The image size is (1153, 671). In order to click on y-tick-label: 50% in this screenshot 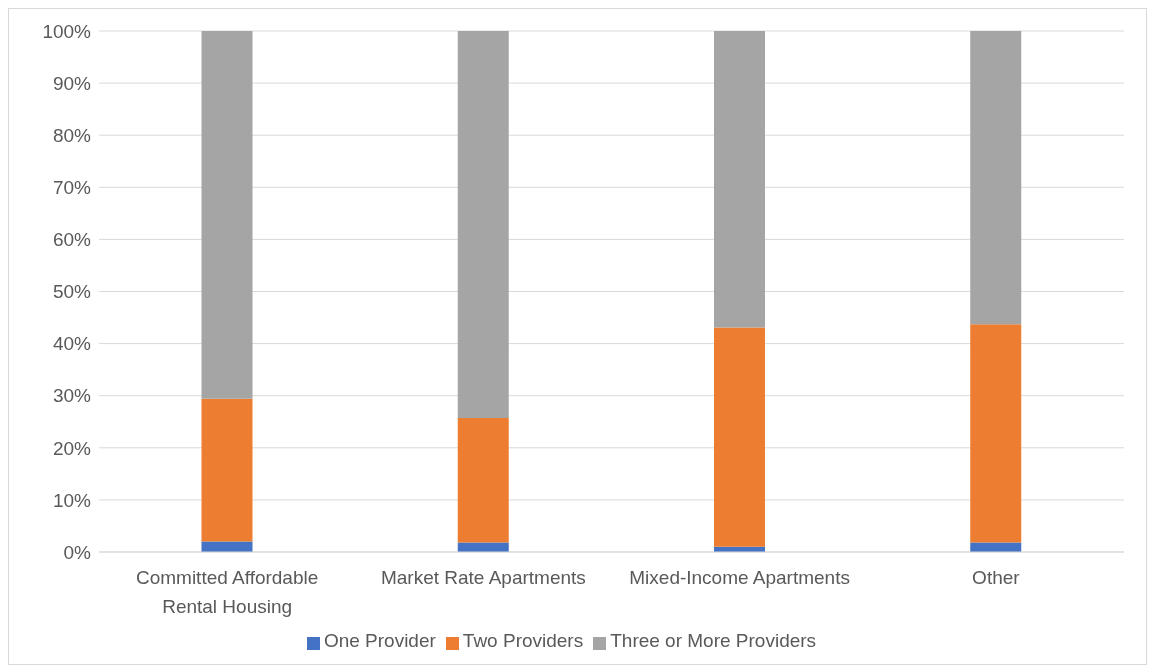, I will do `click(72, 292)`.